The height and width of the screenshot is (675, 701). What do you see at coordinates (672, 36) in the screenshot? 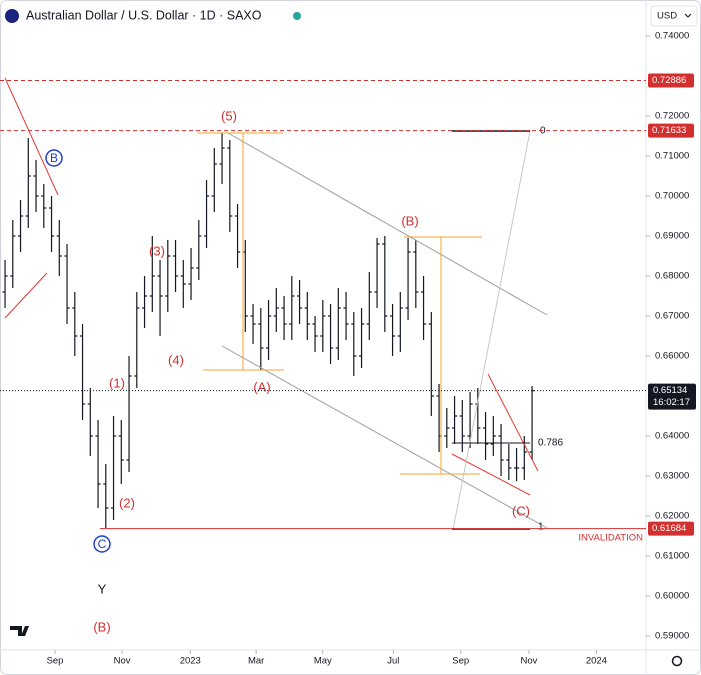
I see `y-tick-label: 0.74000` at bounding box center [672, 36].